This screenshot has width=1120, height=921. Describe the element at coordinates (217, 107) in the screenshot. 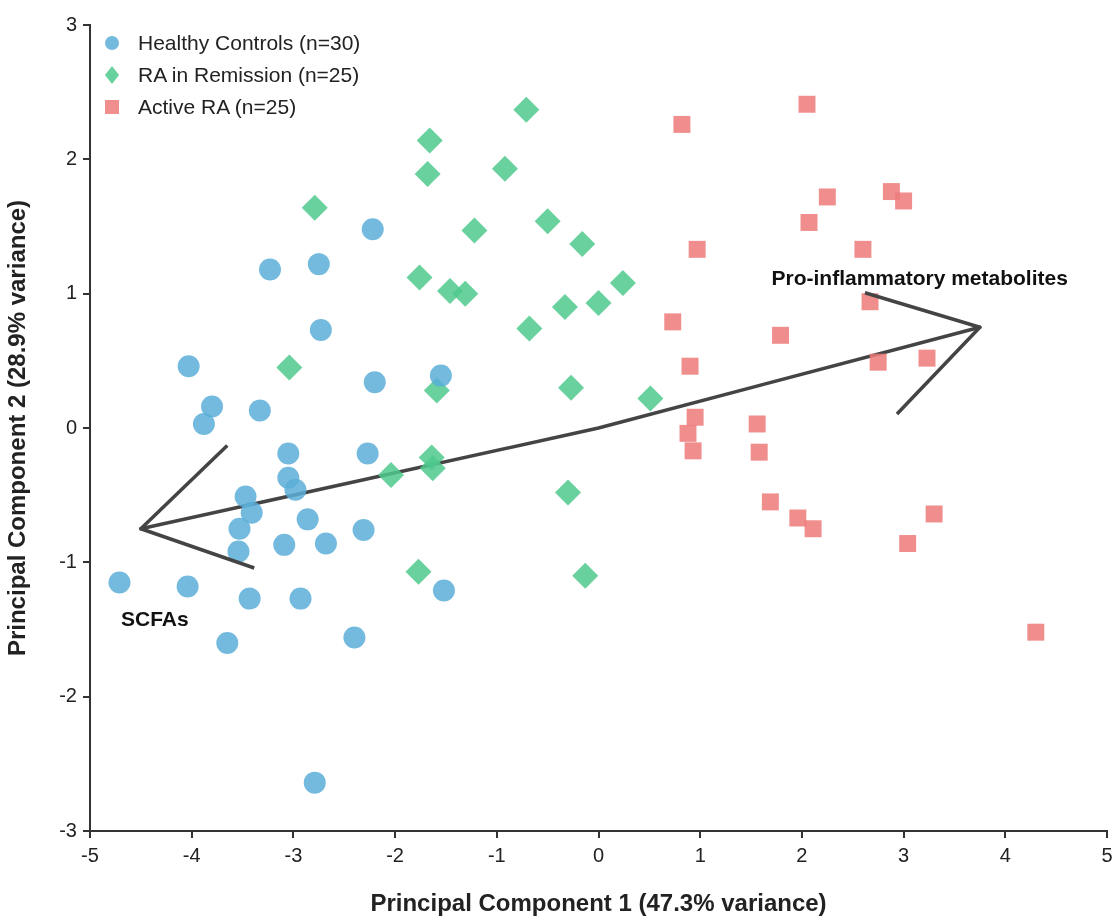

I see `legend-label: Active RA (n=25)` at that location.